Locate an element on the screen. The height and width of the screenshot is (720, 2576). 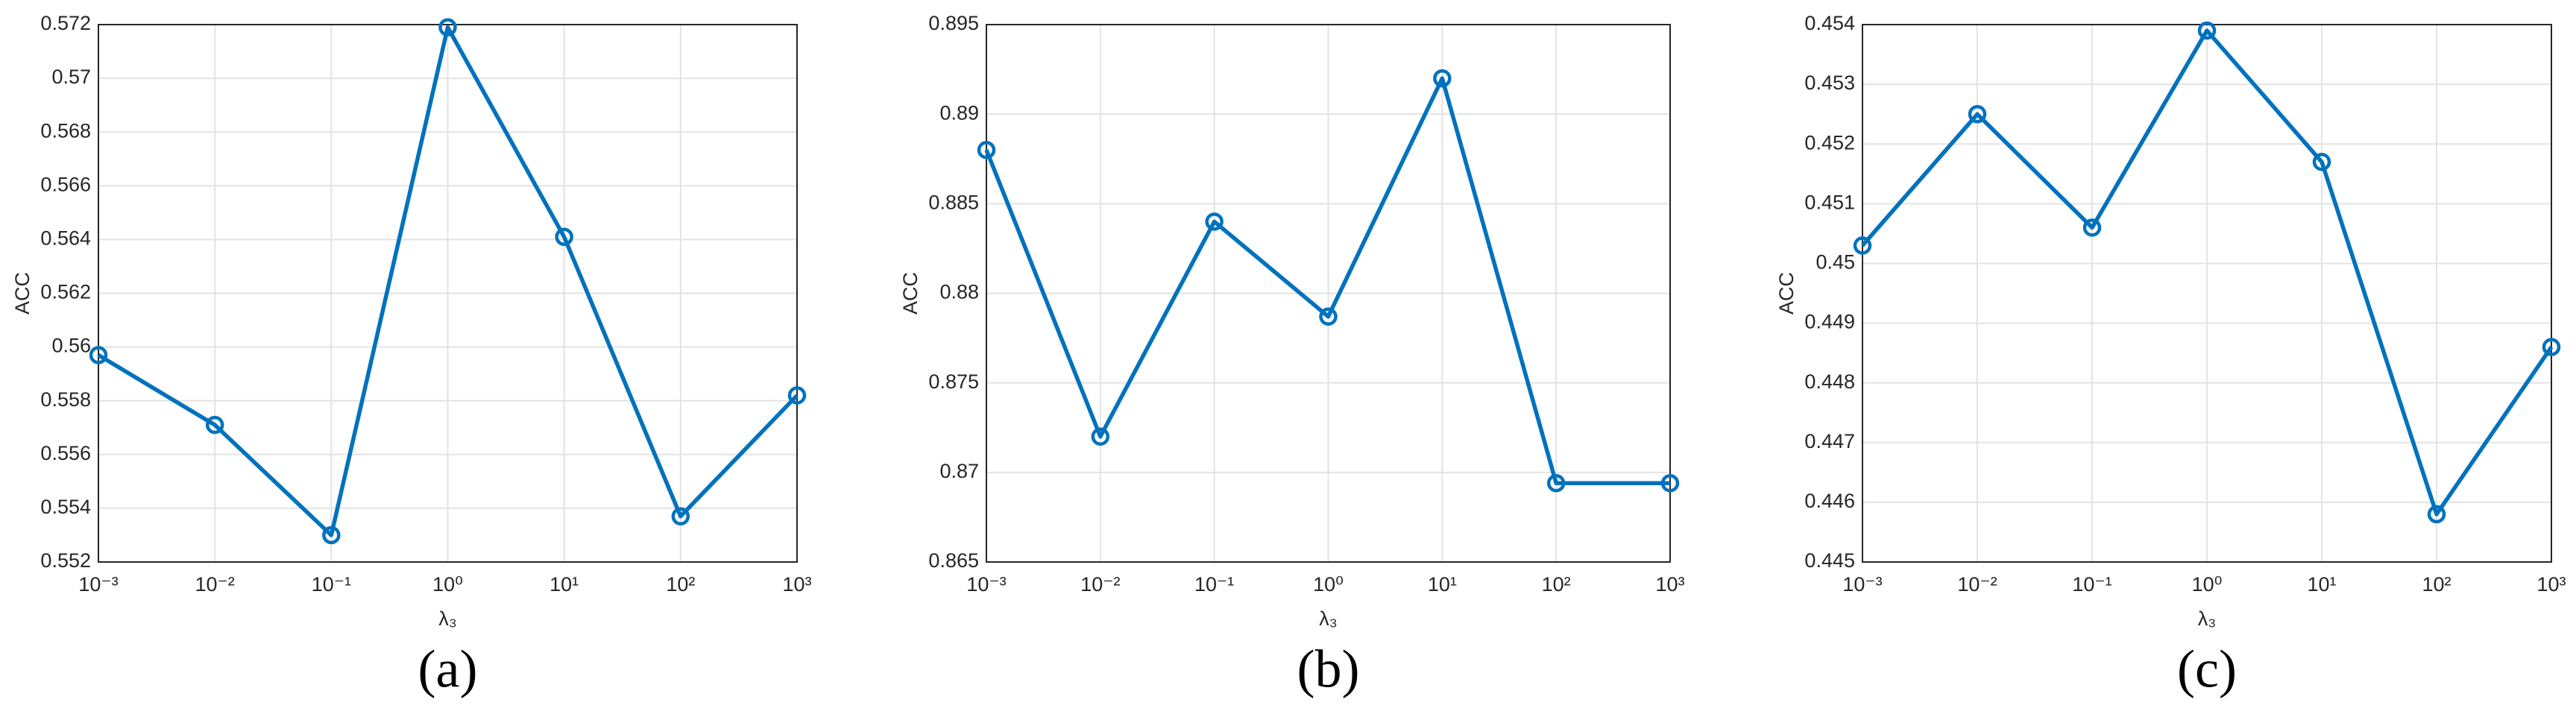
y-tick-label: 0.572 is located at coordinates (65, 23).